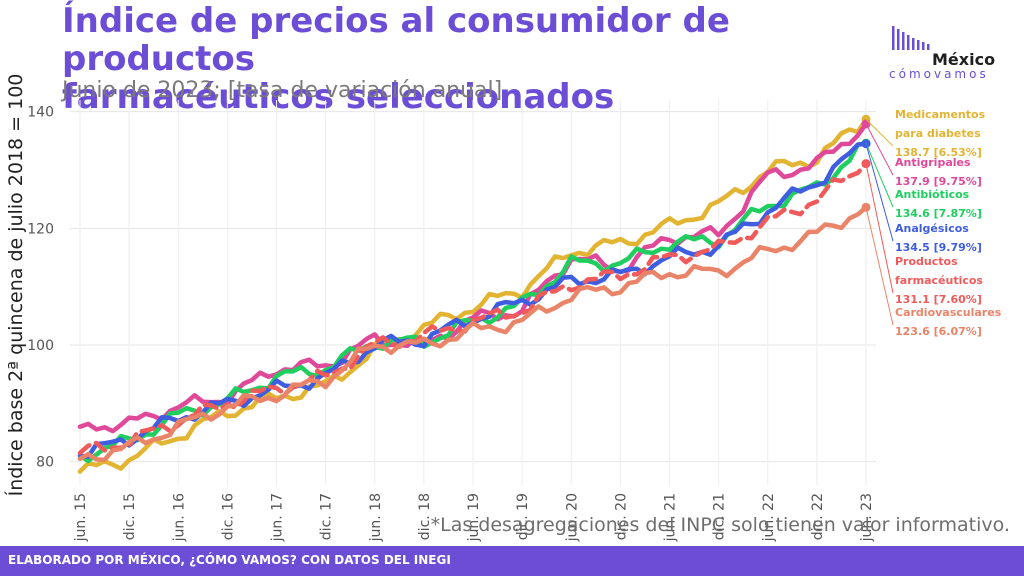 Image resolution: width=1024 pixels, height=576 pixels. What do you see at coordinates (278, 517) in the screenshot?
I see `x-tick-label: jun. 17` at bounding box center [278, 517].